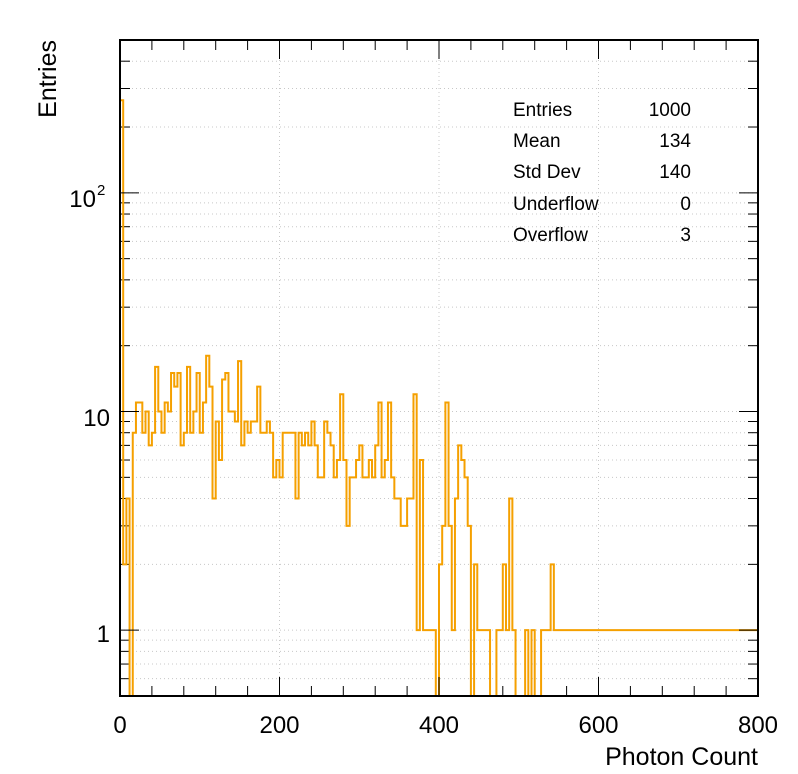 This screenshot has height=774, width=798. I want to click on x-tick-label: 600, so click(598, 725).